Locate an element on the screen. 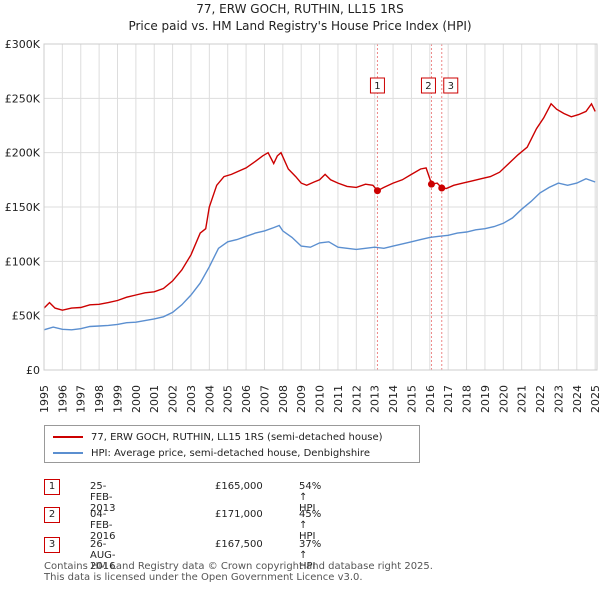 Image resolution: width=600 pixels, height=590 pixels. x-tick-label: 2023 is located at coordinates (558, 399).